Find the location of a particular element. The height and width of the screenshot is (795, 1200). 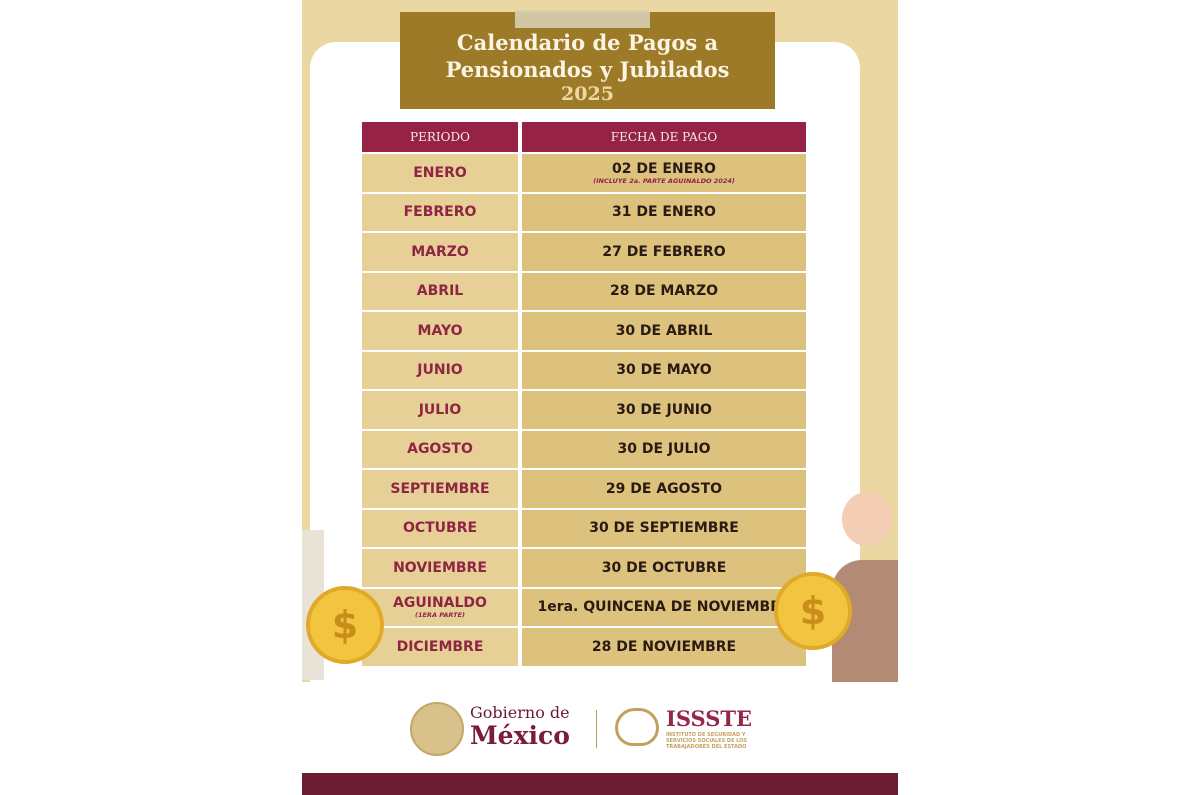

fecha-label: 30 DE ABRIL is located at coordinates (664, 330).